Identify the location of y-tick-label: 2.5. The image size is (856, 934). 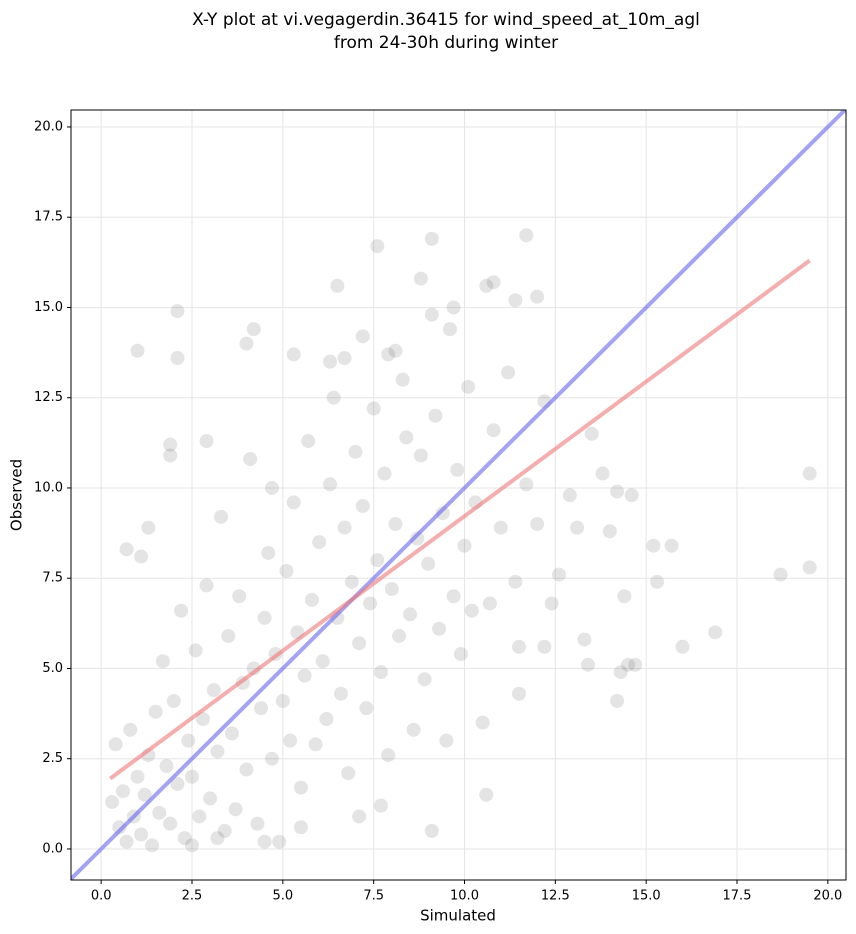
(52, 758).